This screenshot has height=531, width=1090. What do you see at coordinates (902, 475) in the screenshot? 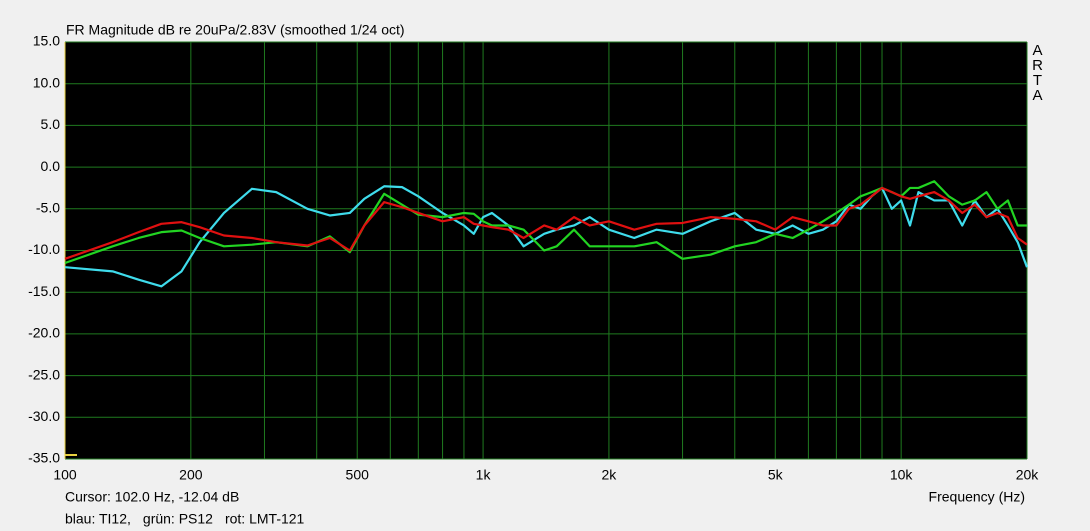
I see `x-tick-label: 10k` at bounding box center [902, 475].